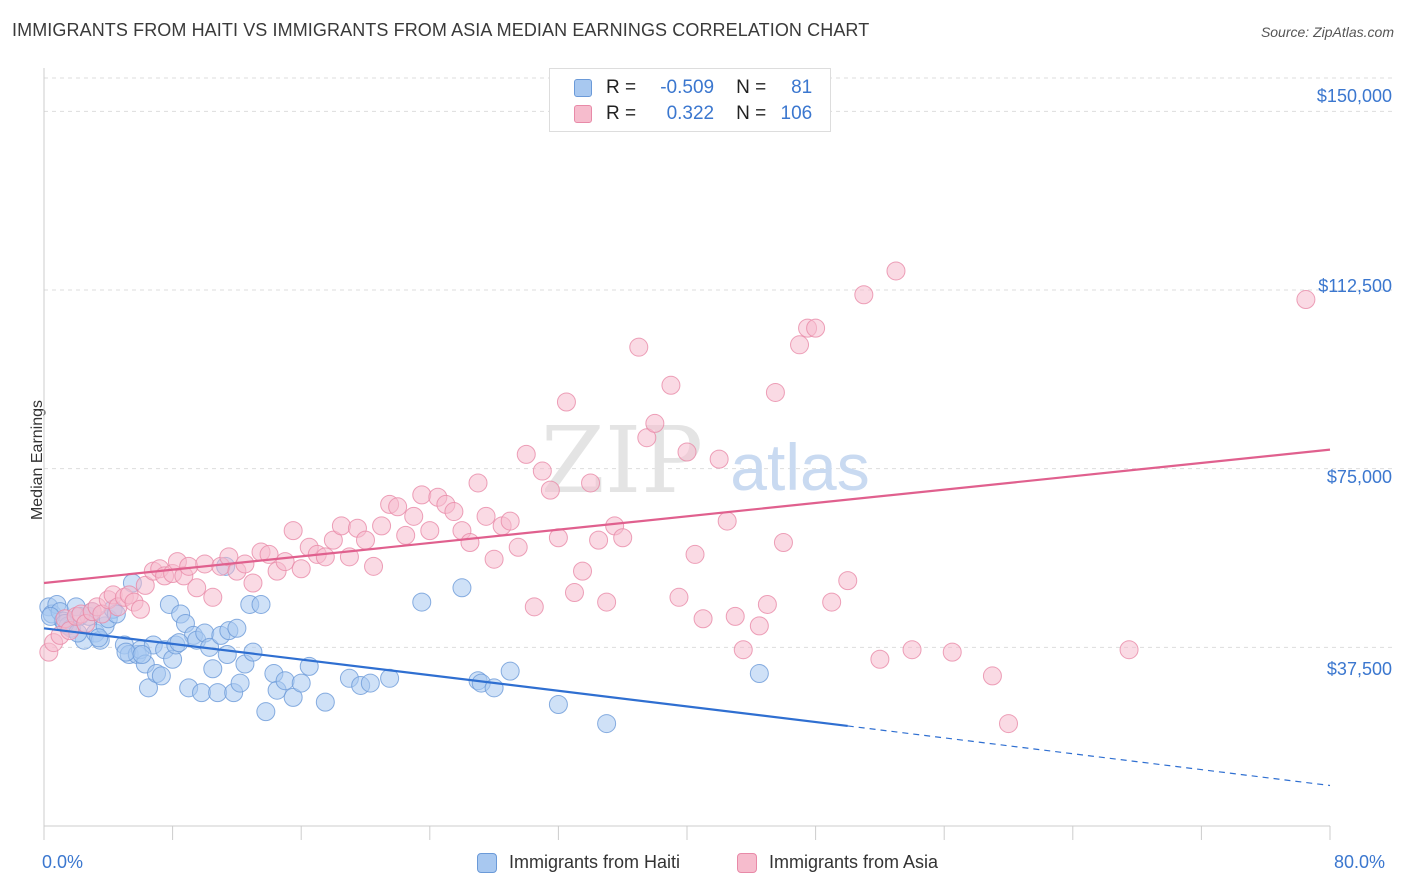 Image resolution: width=1406 pixels, height=892 pixels. Describe the element at coordinates (1359, 669) in the screenshot. I see `y-tick-label-37500: $37,500` at that location.